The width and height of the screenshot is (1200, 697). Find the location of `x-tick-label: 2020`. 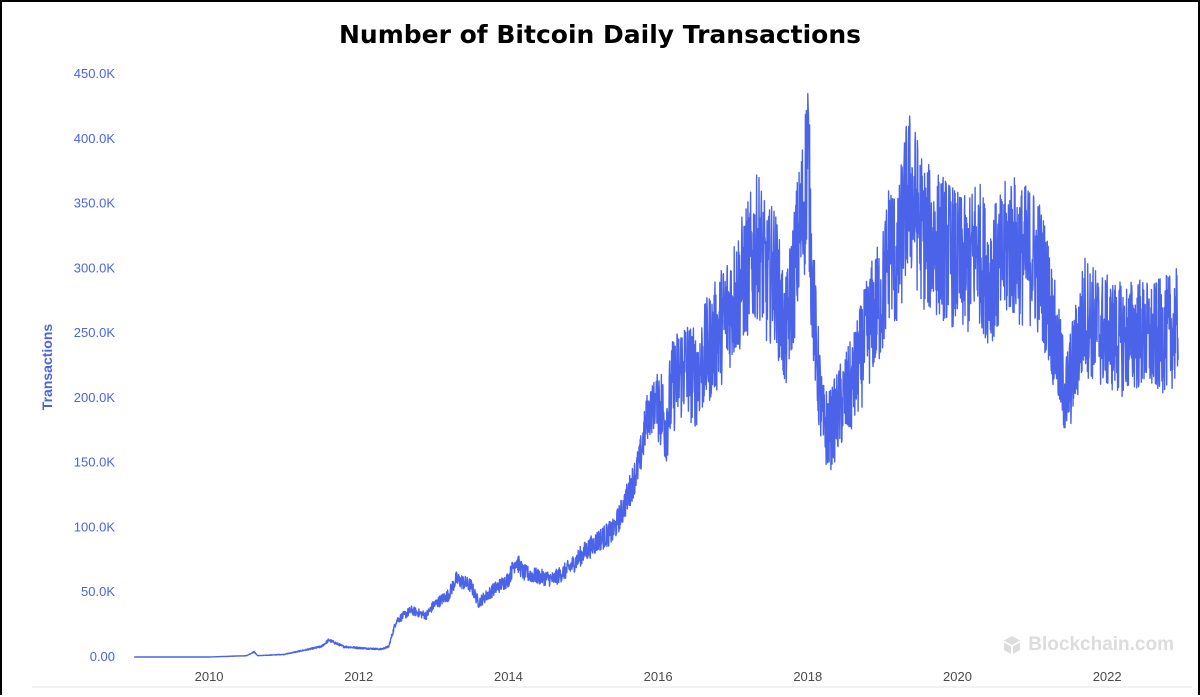

x-tick-label: 2020 is located at coordinates (957, 676).